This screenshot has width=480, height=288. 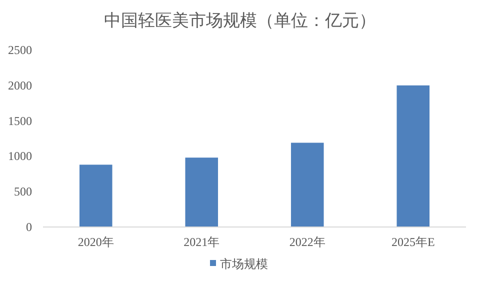 I want to click on y-tick-label: 2000, so click(x=20, y=85).